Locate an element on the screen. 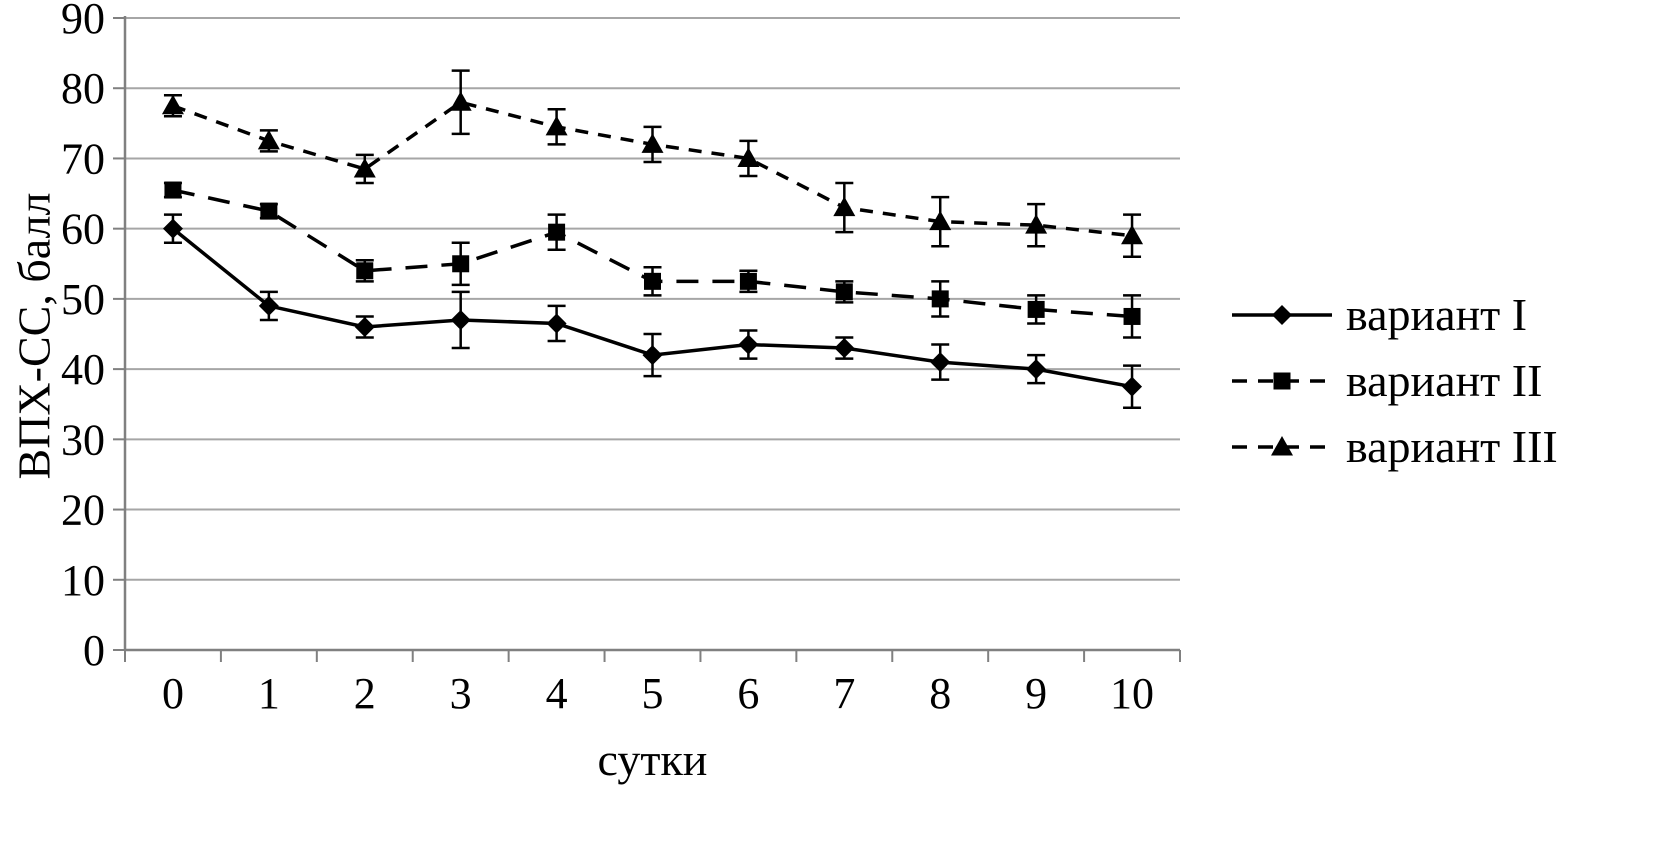 The image size is (1680, 848). y-tick-label: 10 is located at coordinates (83, 580).